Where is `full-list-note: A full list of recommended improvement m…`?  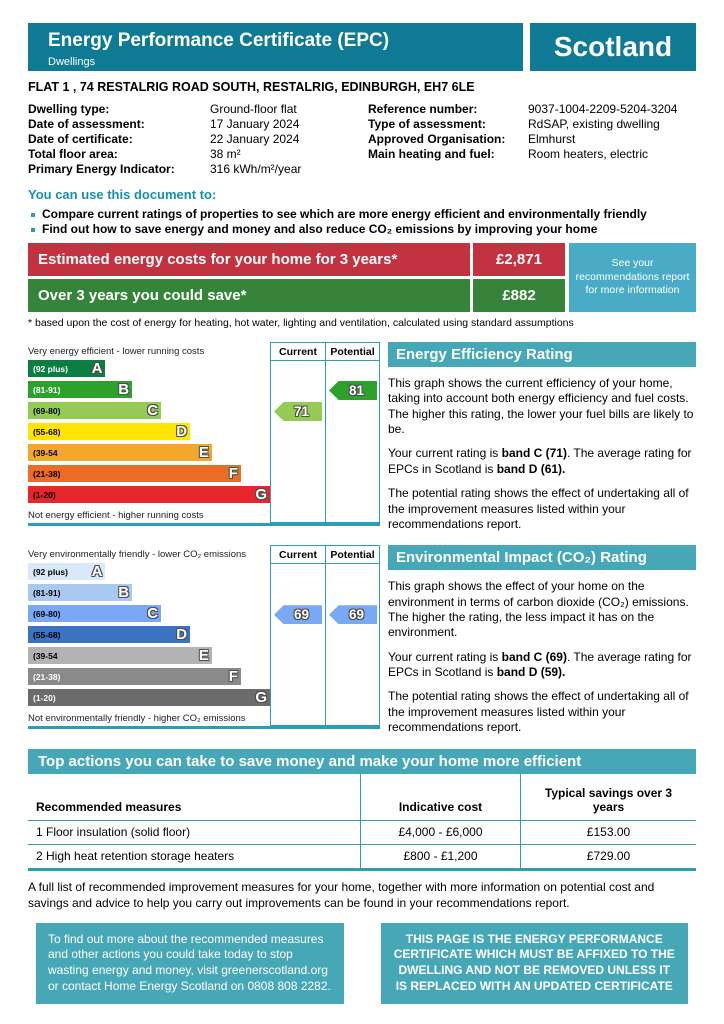
full-list-note: A full list of recommended improvement m… is located at coordinates (341, 895).